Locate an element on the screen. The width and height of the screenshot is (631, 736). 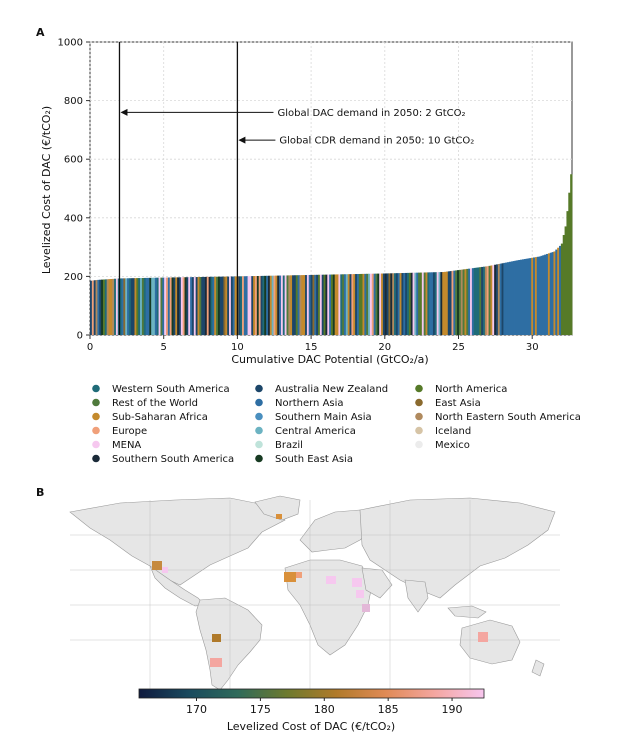
legend-label: MENA is located at coordinates (126, 445).